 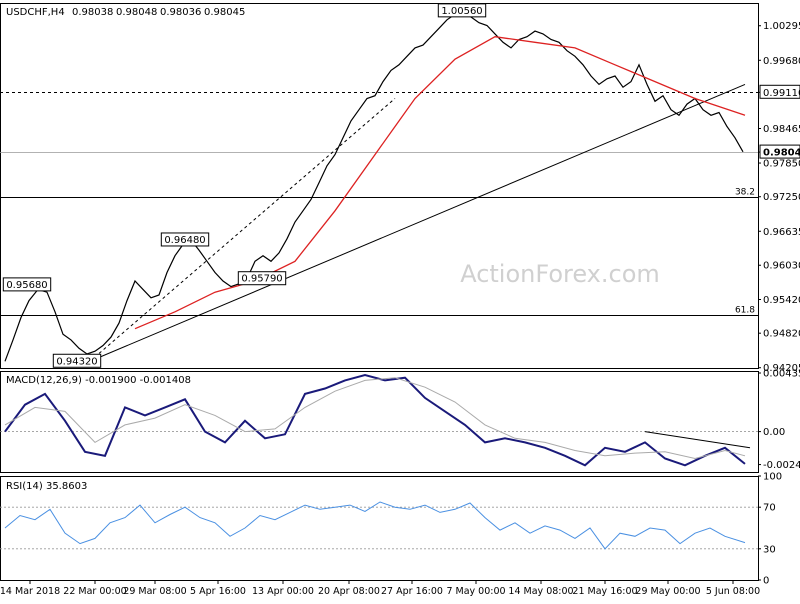 What do you see at coordinates (94, 591) in the screenshot?
I see `xtick-label-1: 22 Mar 00:00` at bounding box center [94, 591].